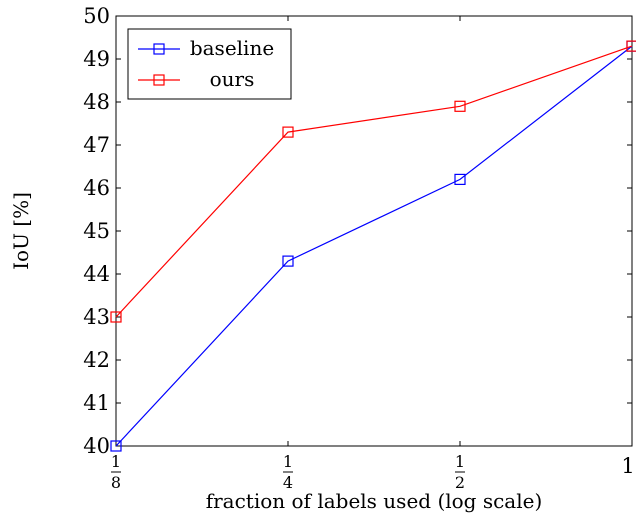  I want to click on legend: baseline ours, so click(209, 64).